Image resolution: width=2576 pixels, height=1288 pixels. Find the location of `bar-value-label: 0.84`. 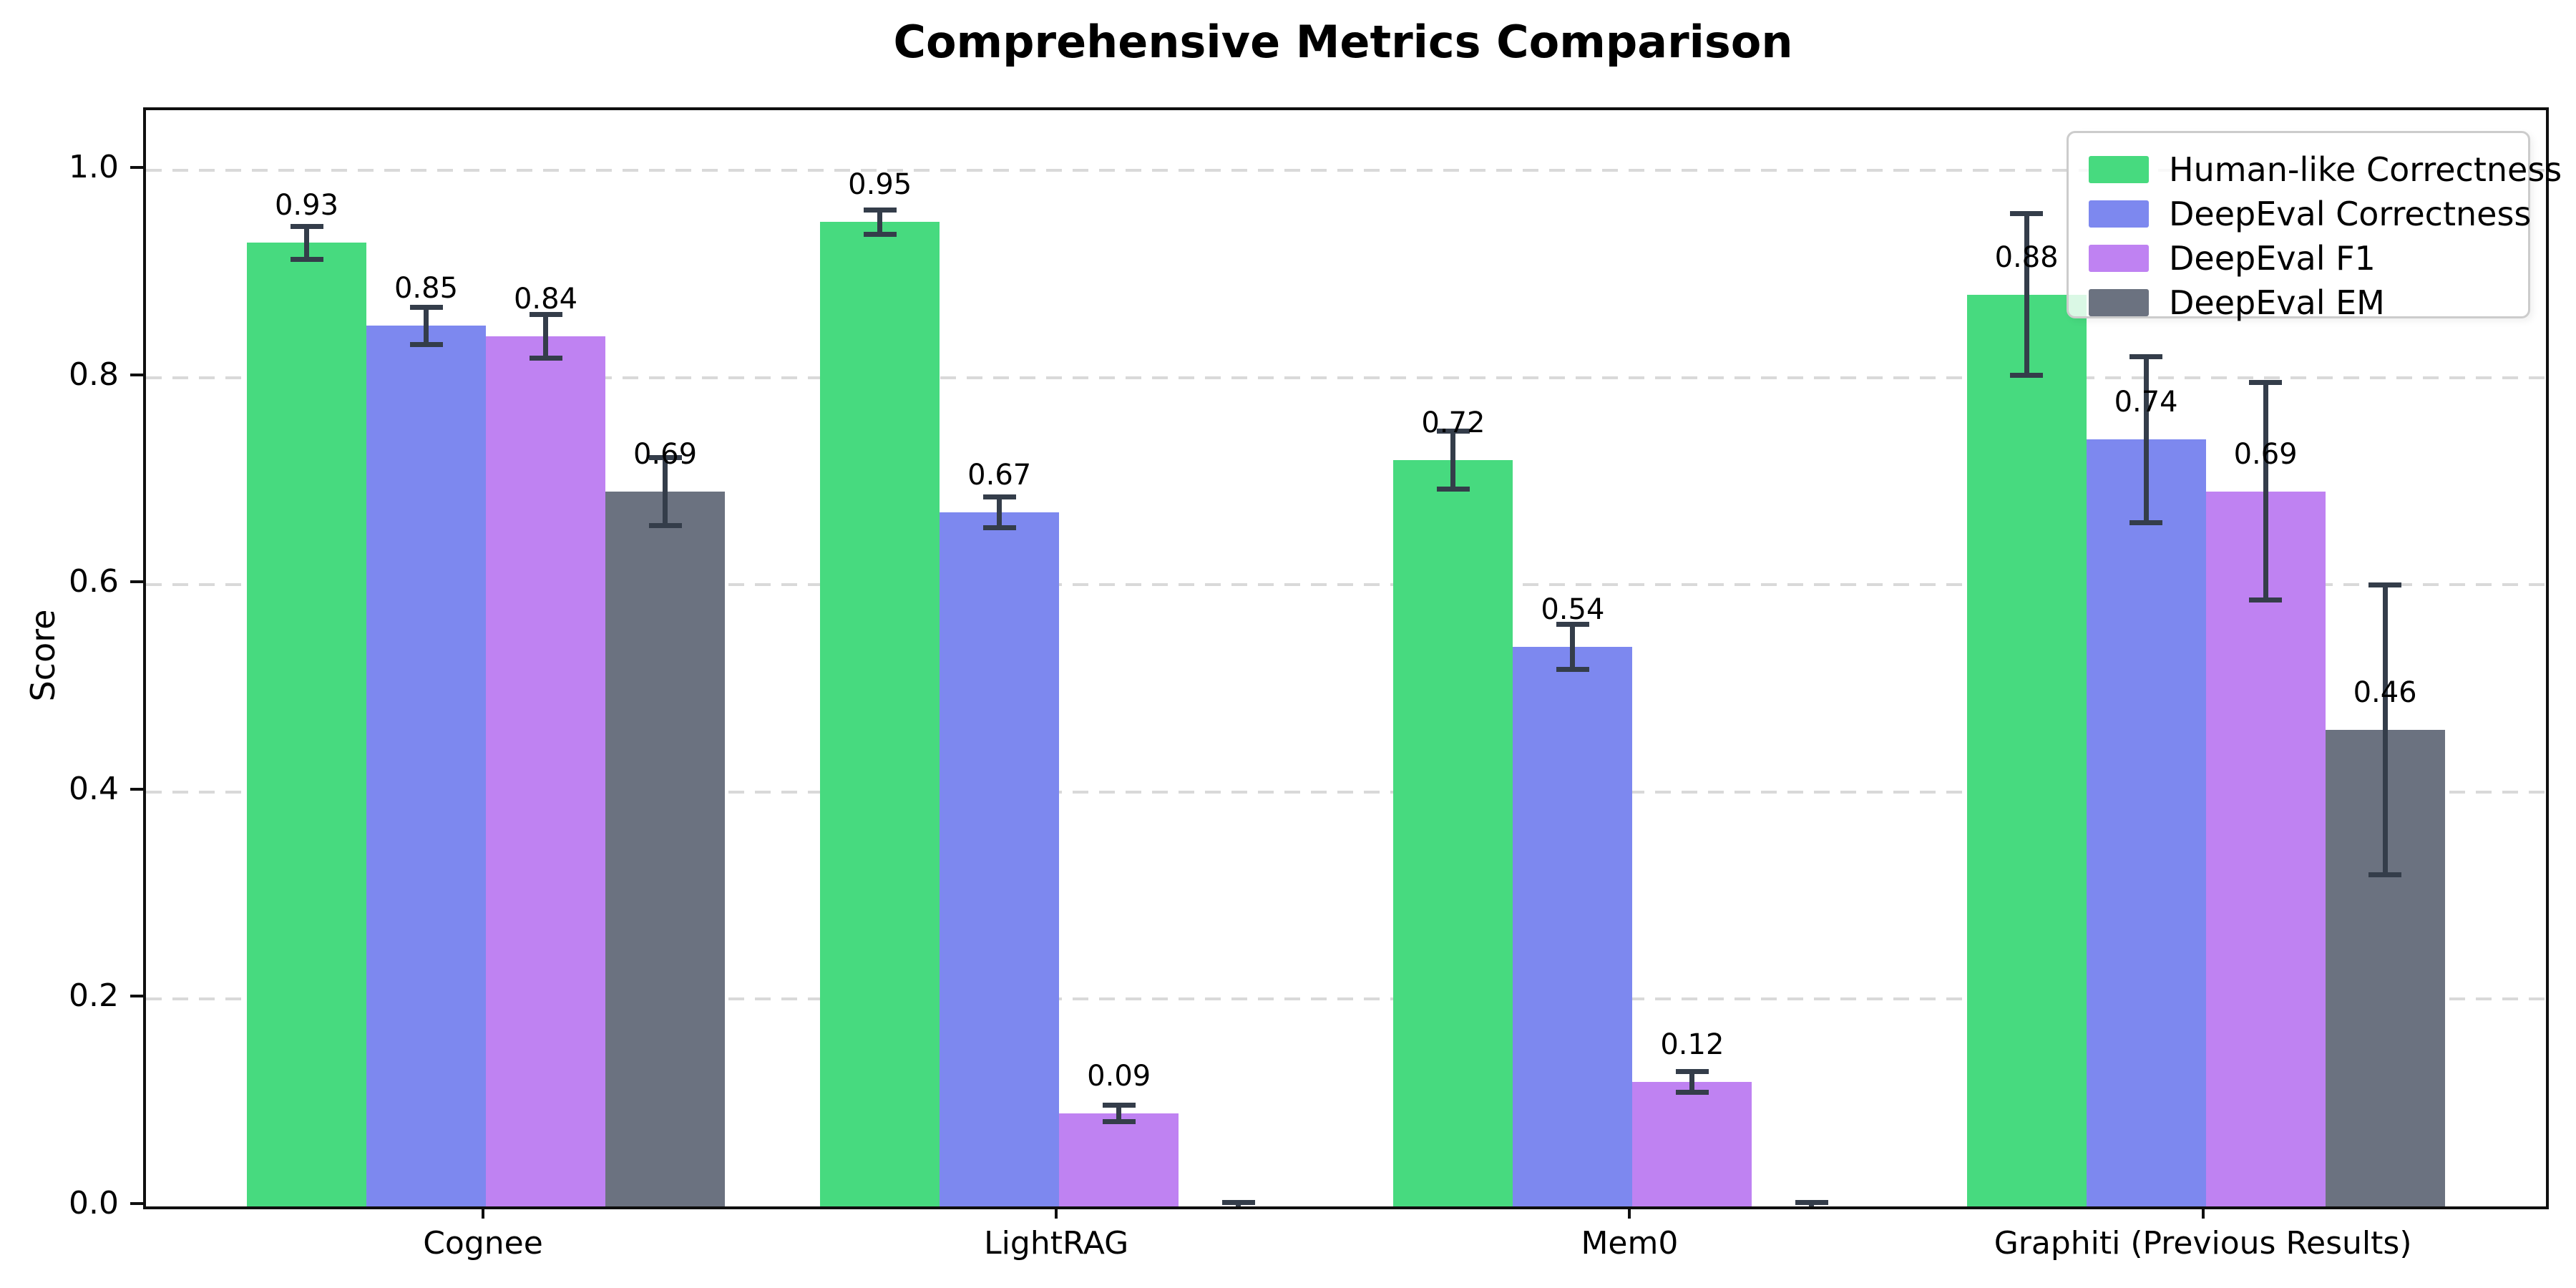

bar-value-label: 0.84 is located at coordinates (545, 299).